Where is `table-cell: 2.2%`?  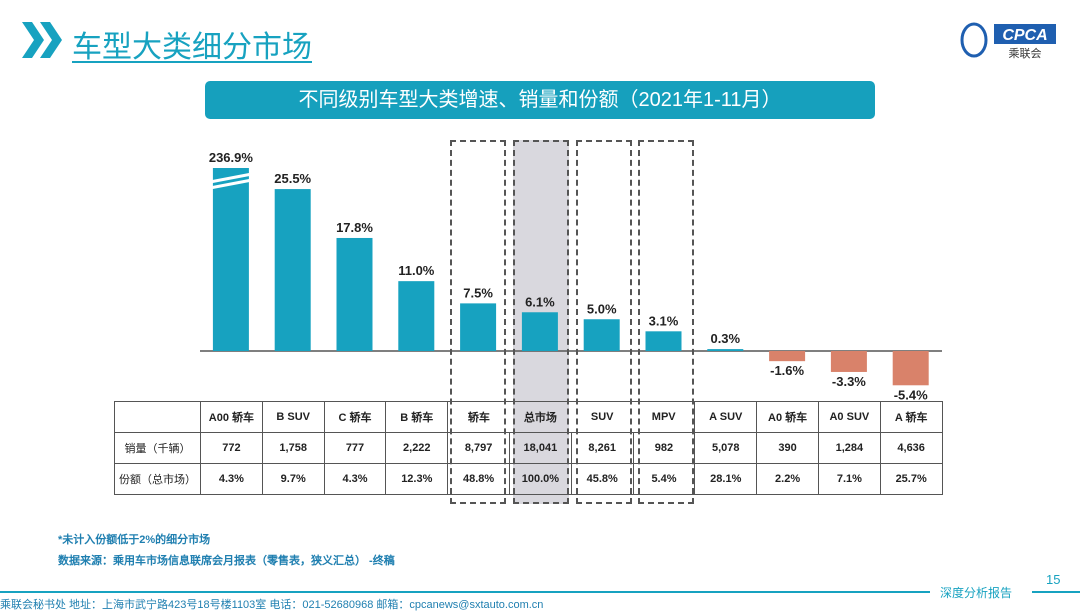
table-cell: 2.2% is located at coordinates (787, 479).